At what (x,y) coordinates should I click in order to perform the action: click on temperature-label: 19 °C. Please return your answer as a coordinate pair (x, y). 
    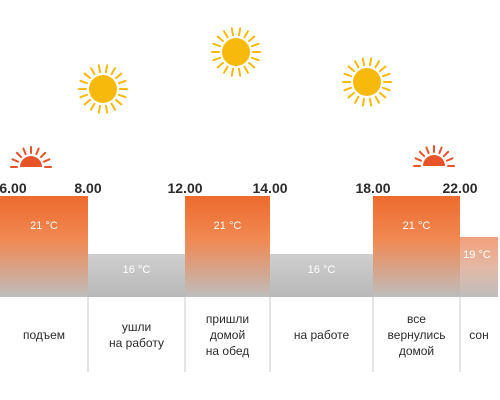
    Looking at the image, I should click on (477, 255).